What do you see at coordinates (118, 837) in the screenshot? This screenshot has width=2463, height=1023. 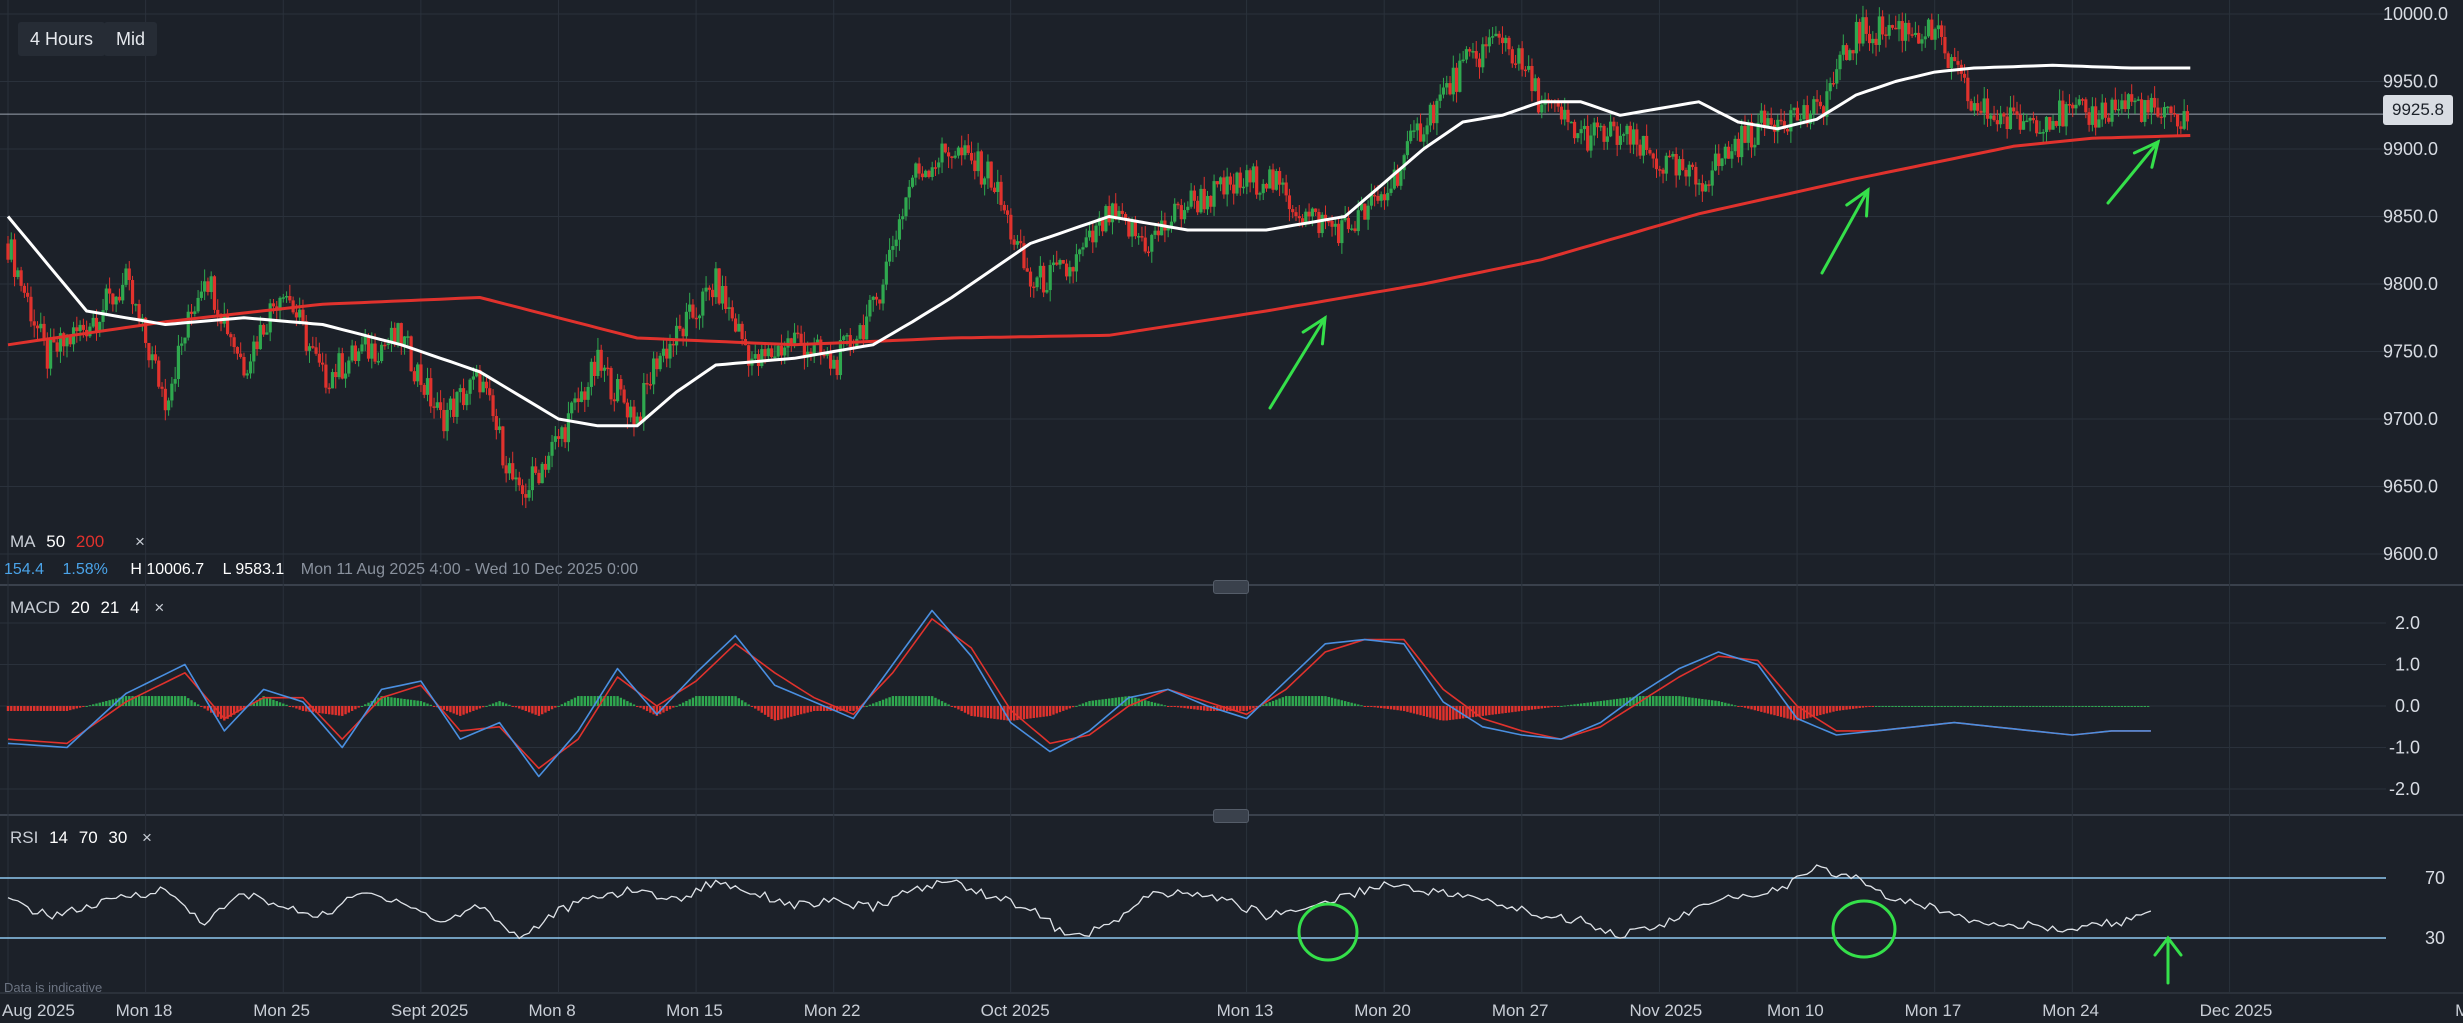 I see `rsi-lower-level: 30` at bounding box center [118, 837].